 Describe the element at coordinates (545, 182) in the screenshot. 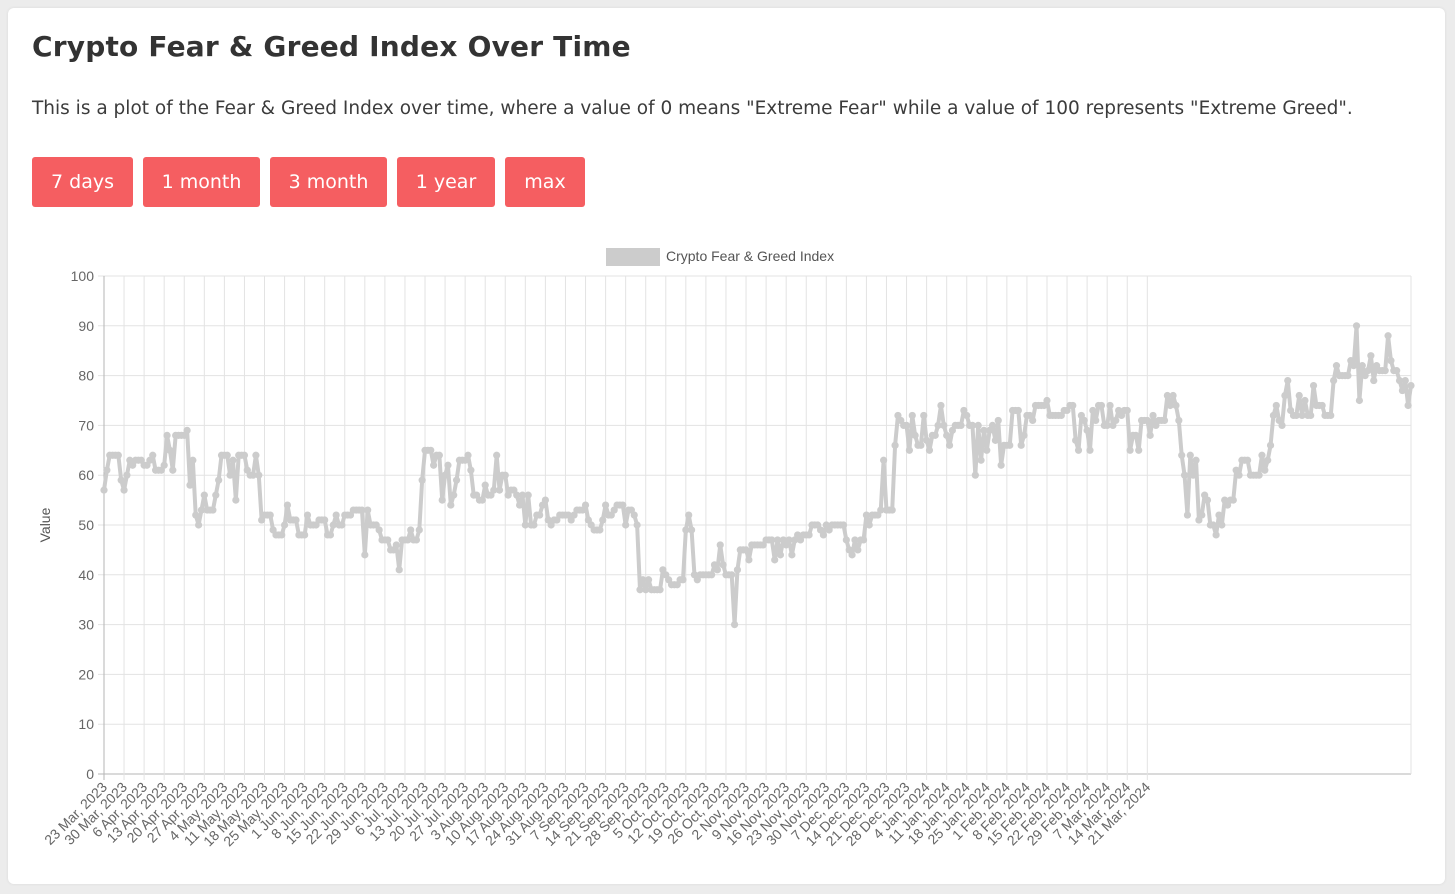

I see `range-button-max: max` at that location.